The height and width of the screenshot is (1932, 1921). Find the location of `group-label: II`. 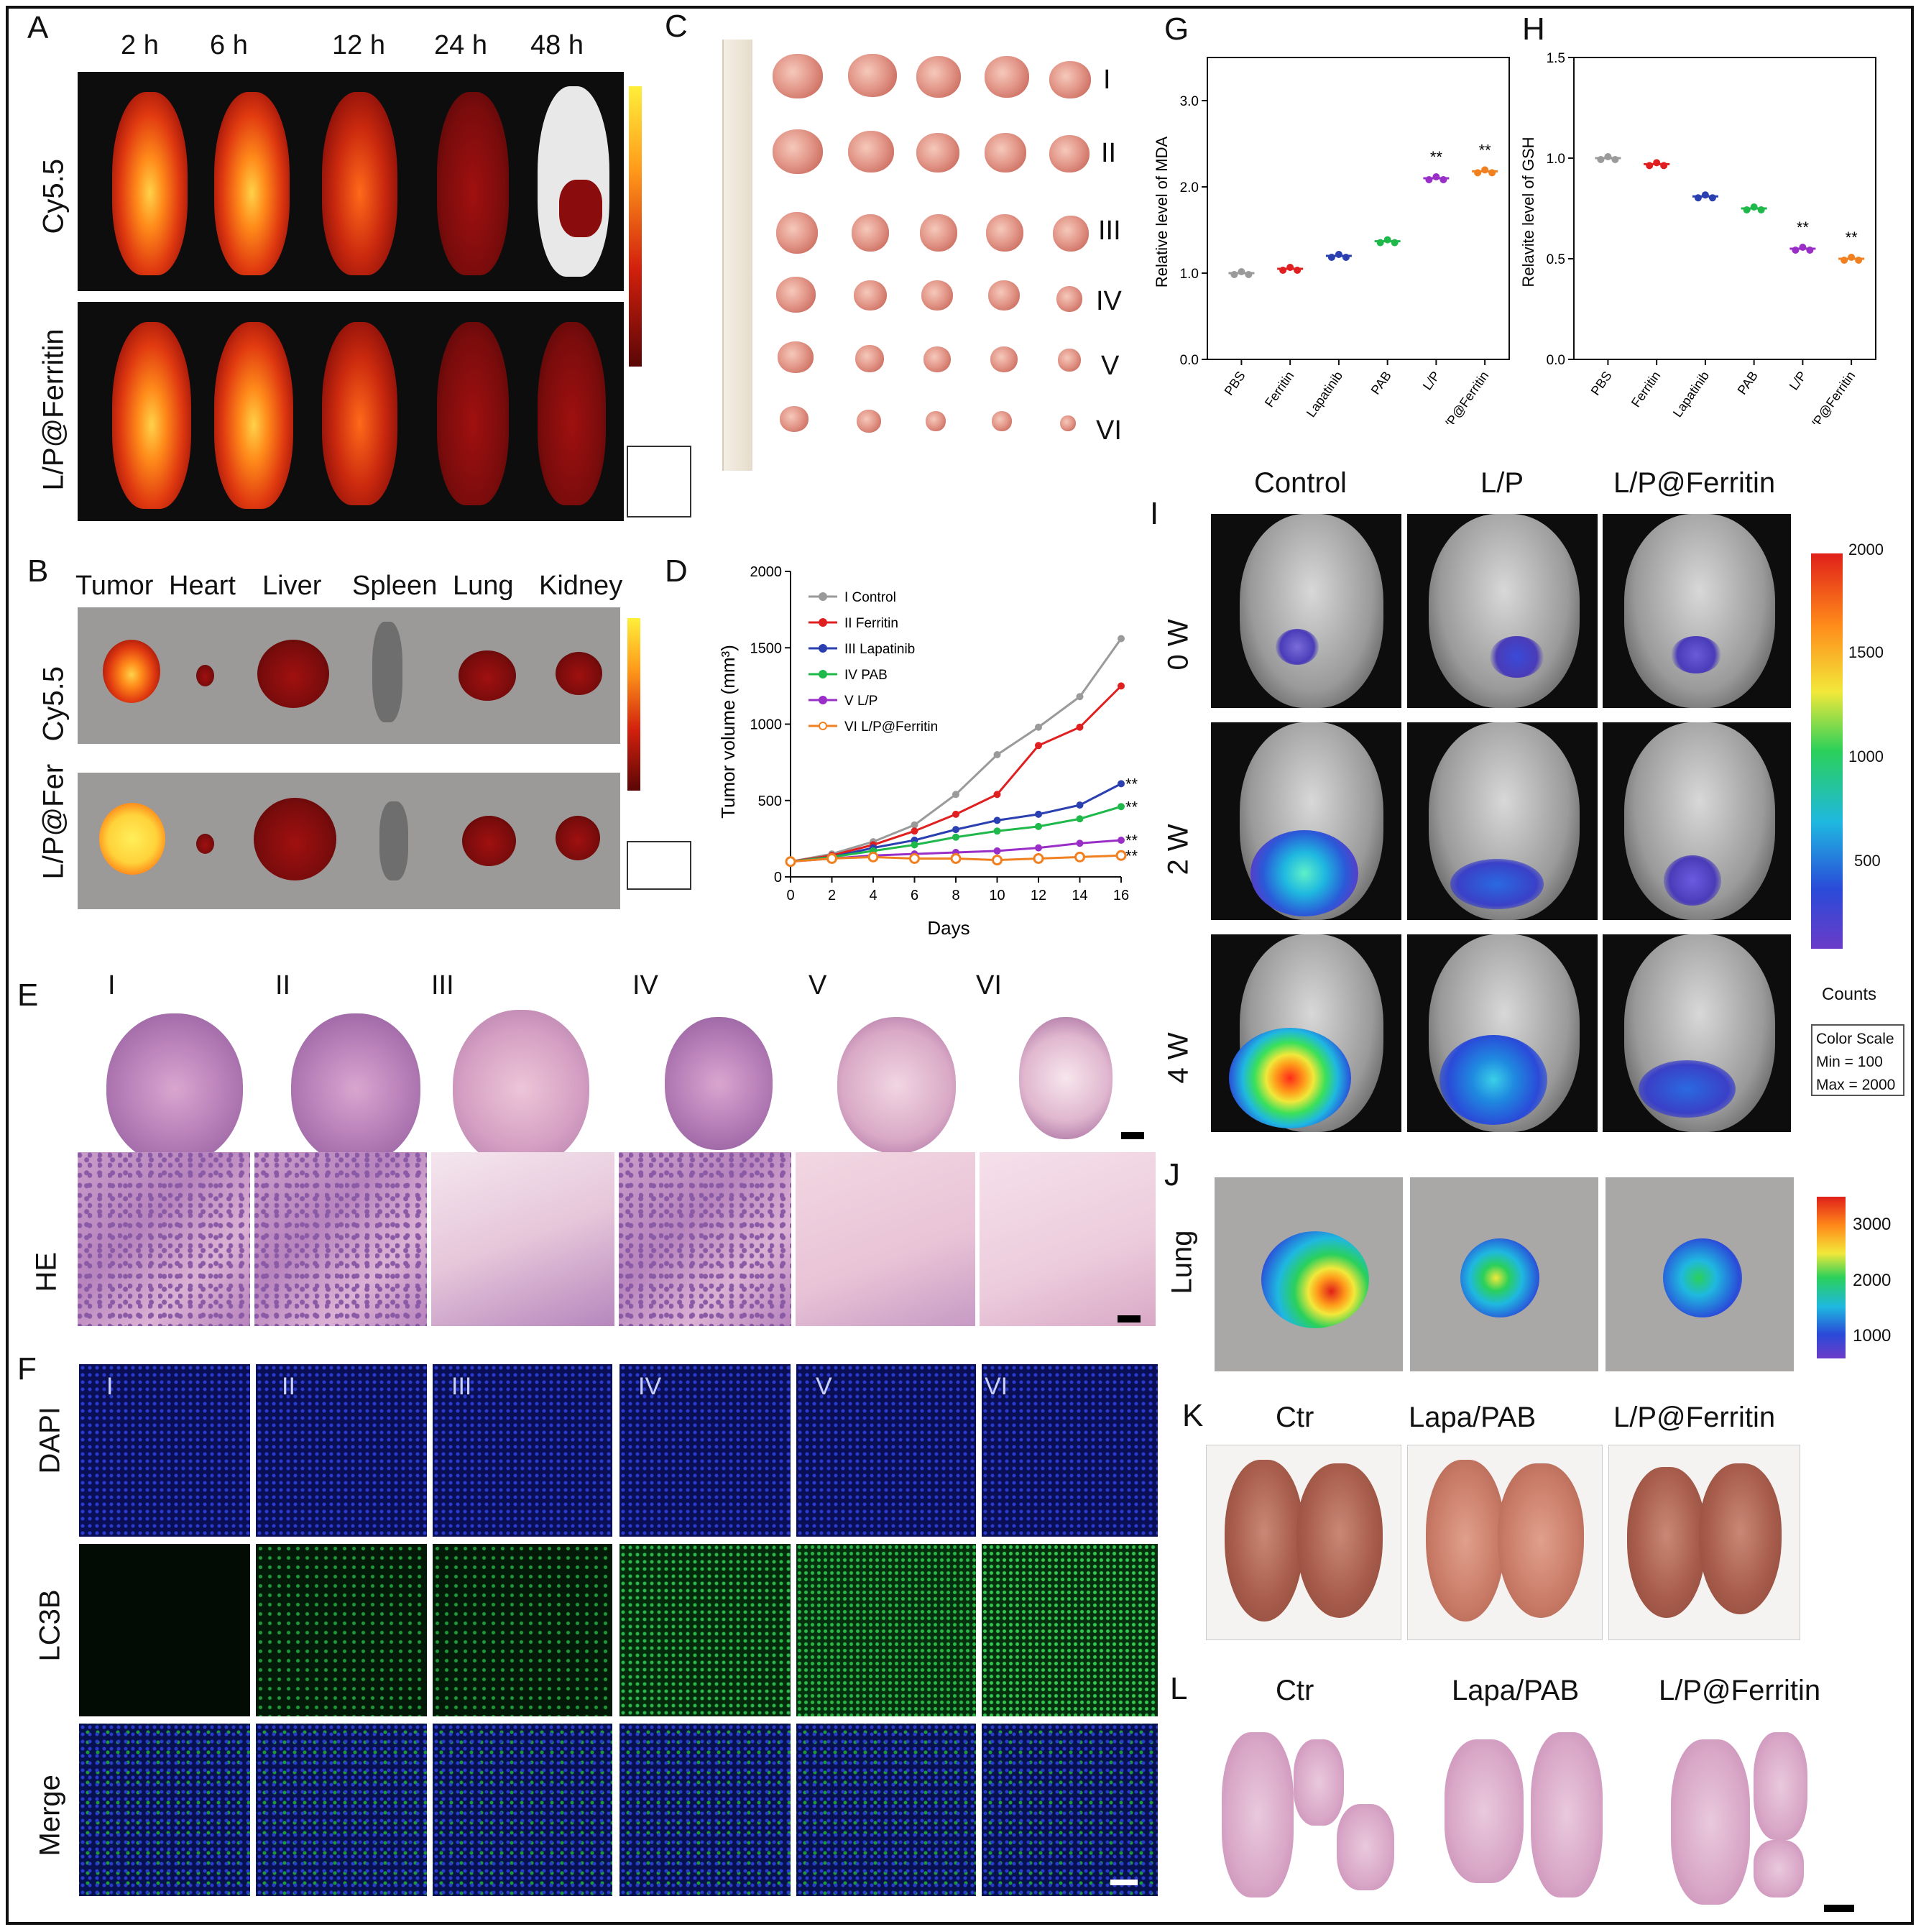

group-label: II is located at coordinates (288, 1386).